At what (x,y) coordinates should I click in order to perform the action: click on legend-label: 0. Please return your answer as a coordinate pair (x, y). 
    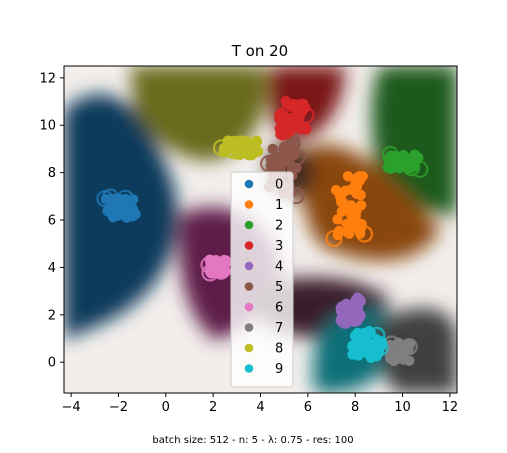
    Looking at the image, I should click on (279, 185).